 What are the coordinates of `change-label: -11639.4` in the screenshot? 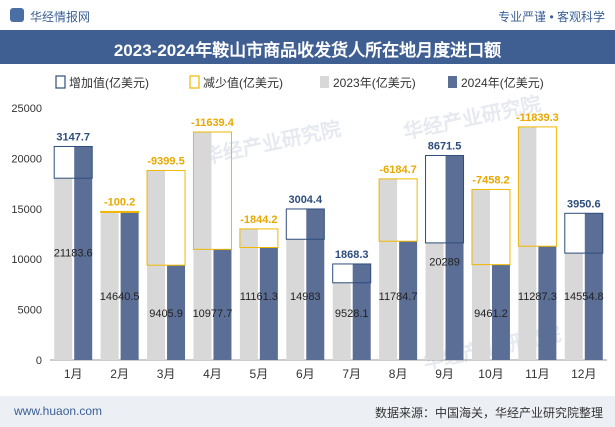 It's located at (213, 123).